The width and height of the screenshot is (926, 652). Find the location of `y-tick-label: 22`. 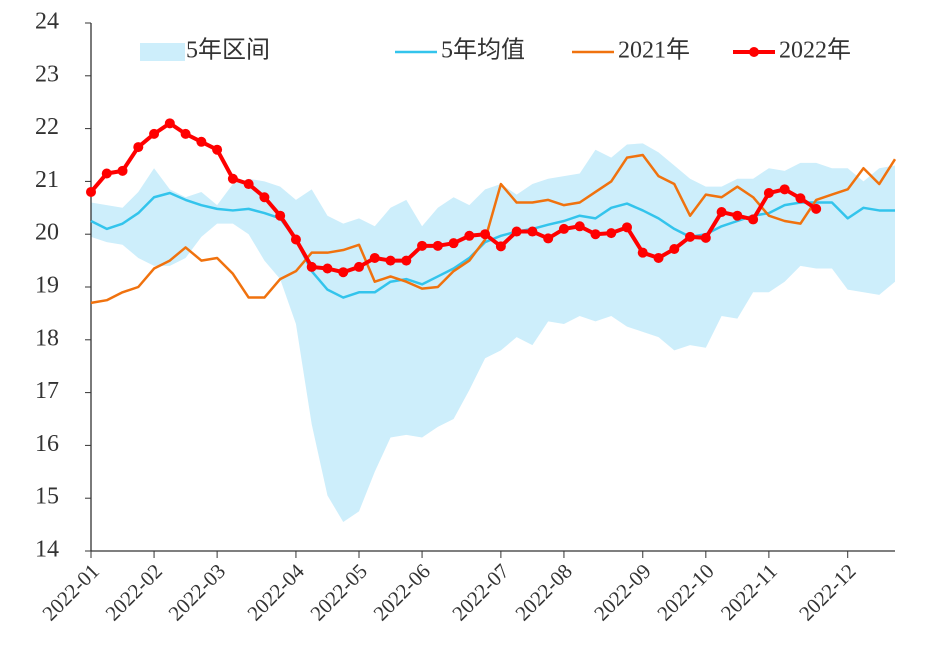

y-tick-label: 22 is located at coordinates (47, 127).